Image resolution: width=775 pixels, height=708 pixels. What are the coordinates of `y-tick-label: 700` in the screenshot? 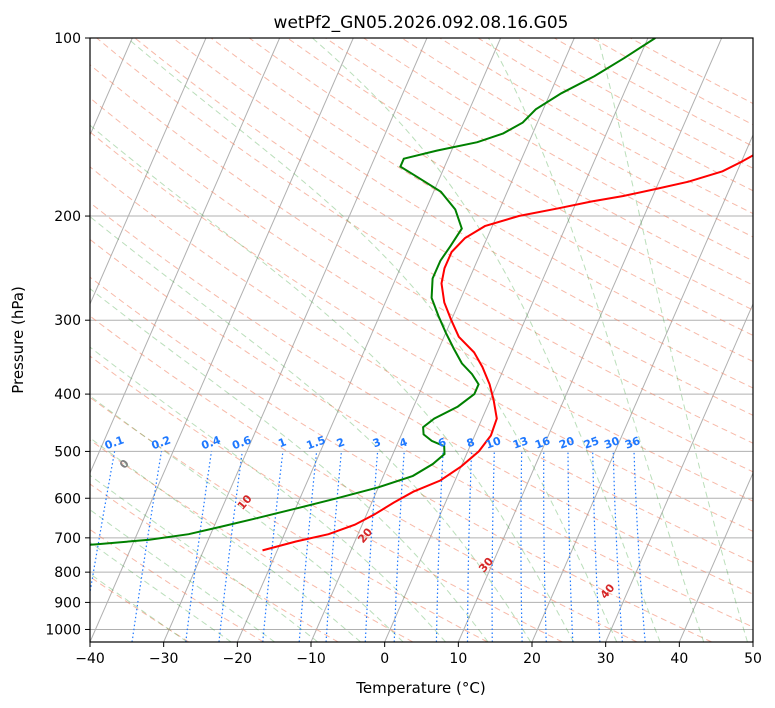 It's located at (67, 539).